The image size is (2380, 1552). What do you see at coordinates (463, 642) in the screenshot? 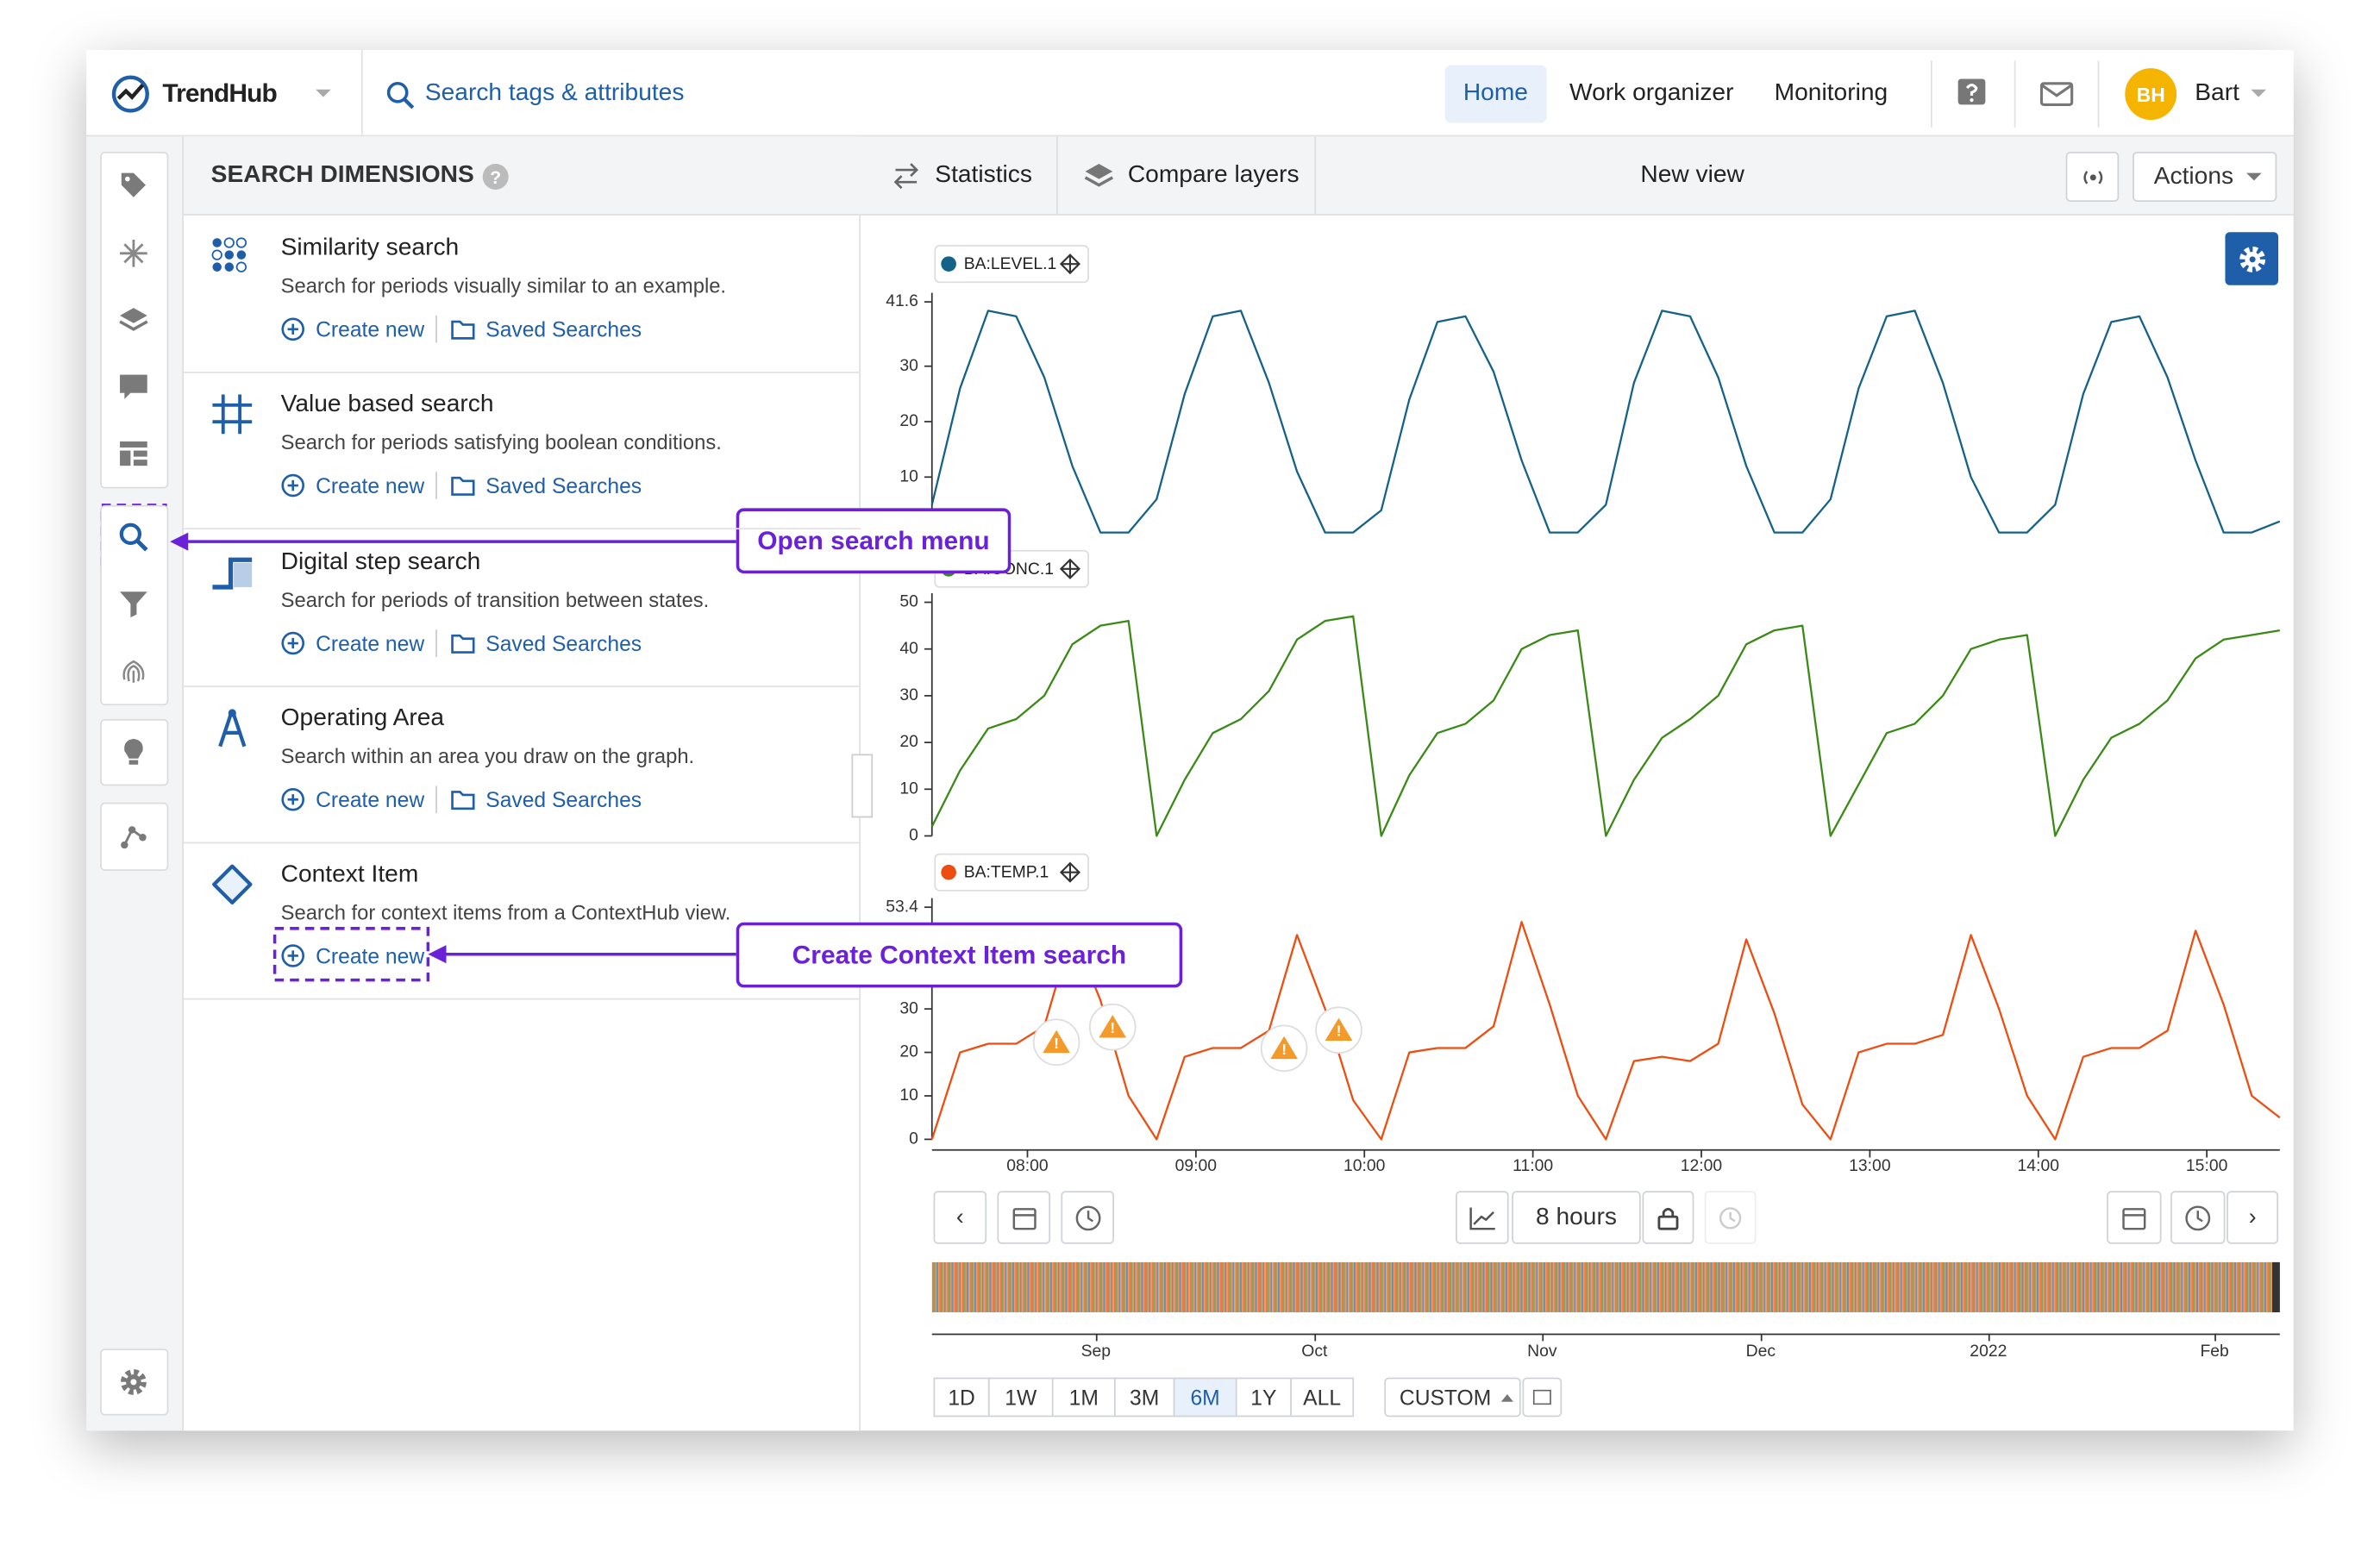
I see `folder-icon` at bounding box center [463, 642].